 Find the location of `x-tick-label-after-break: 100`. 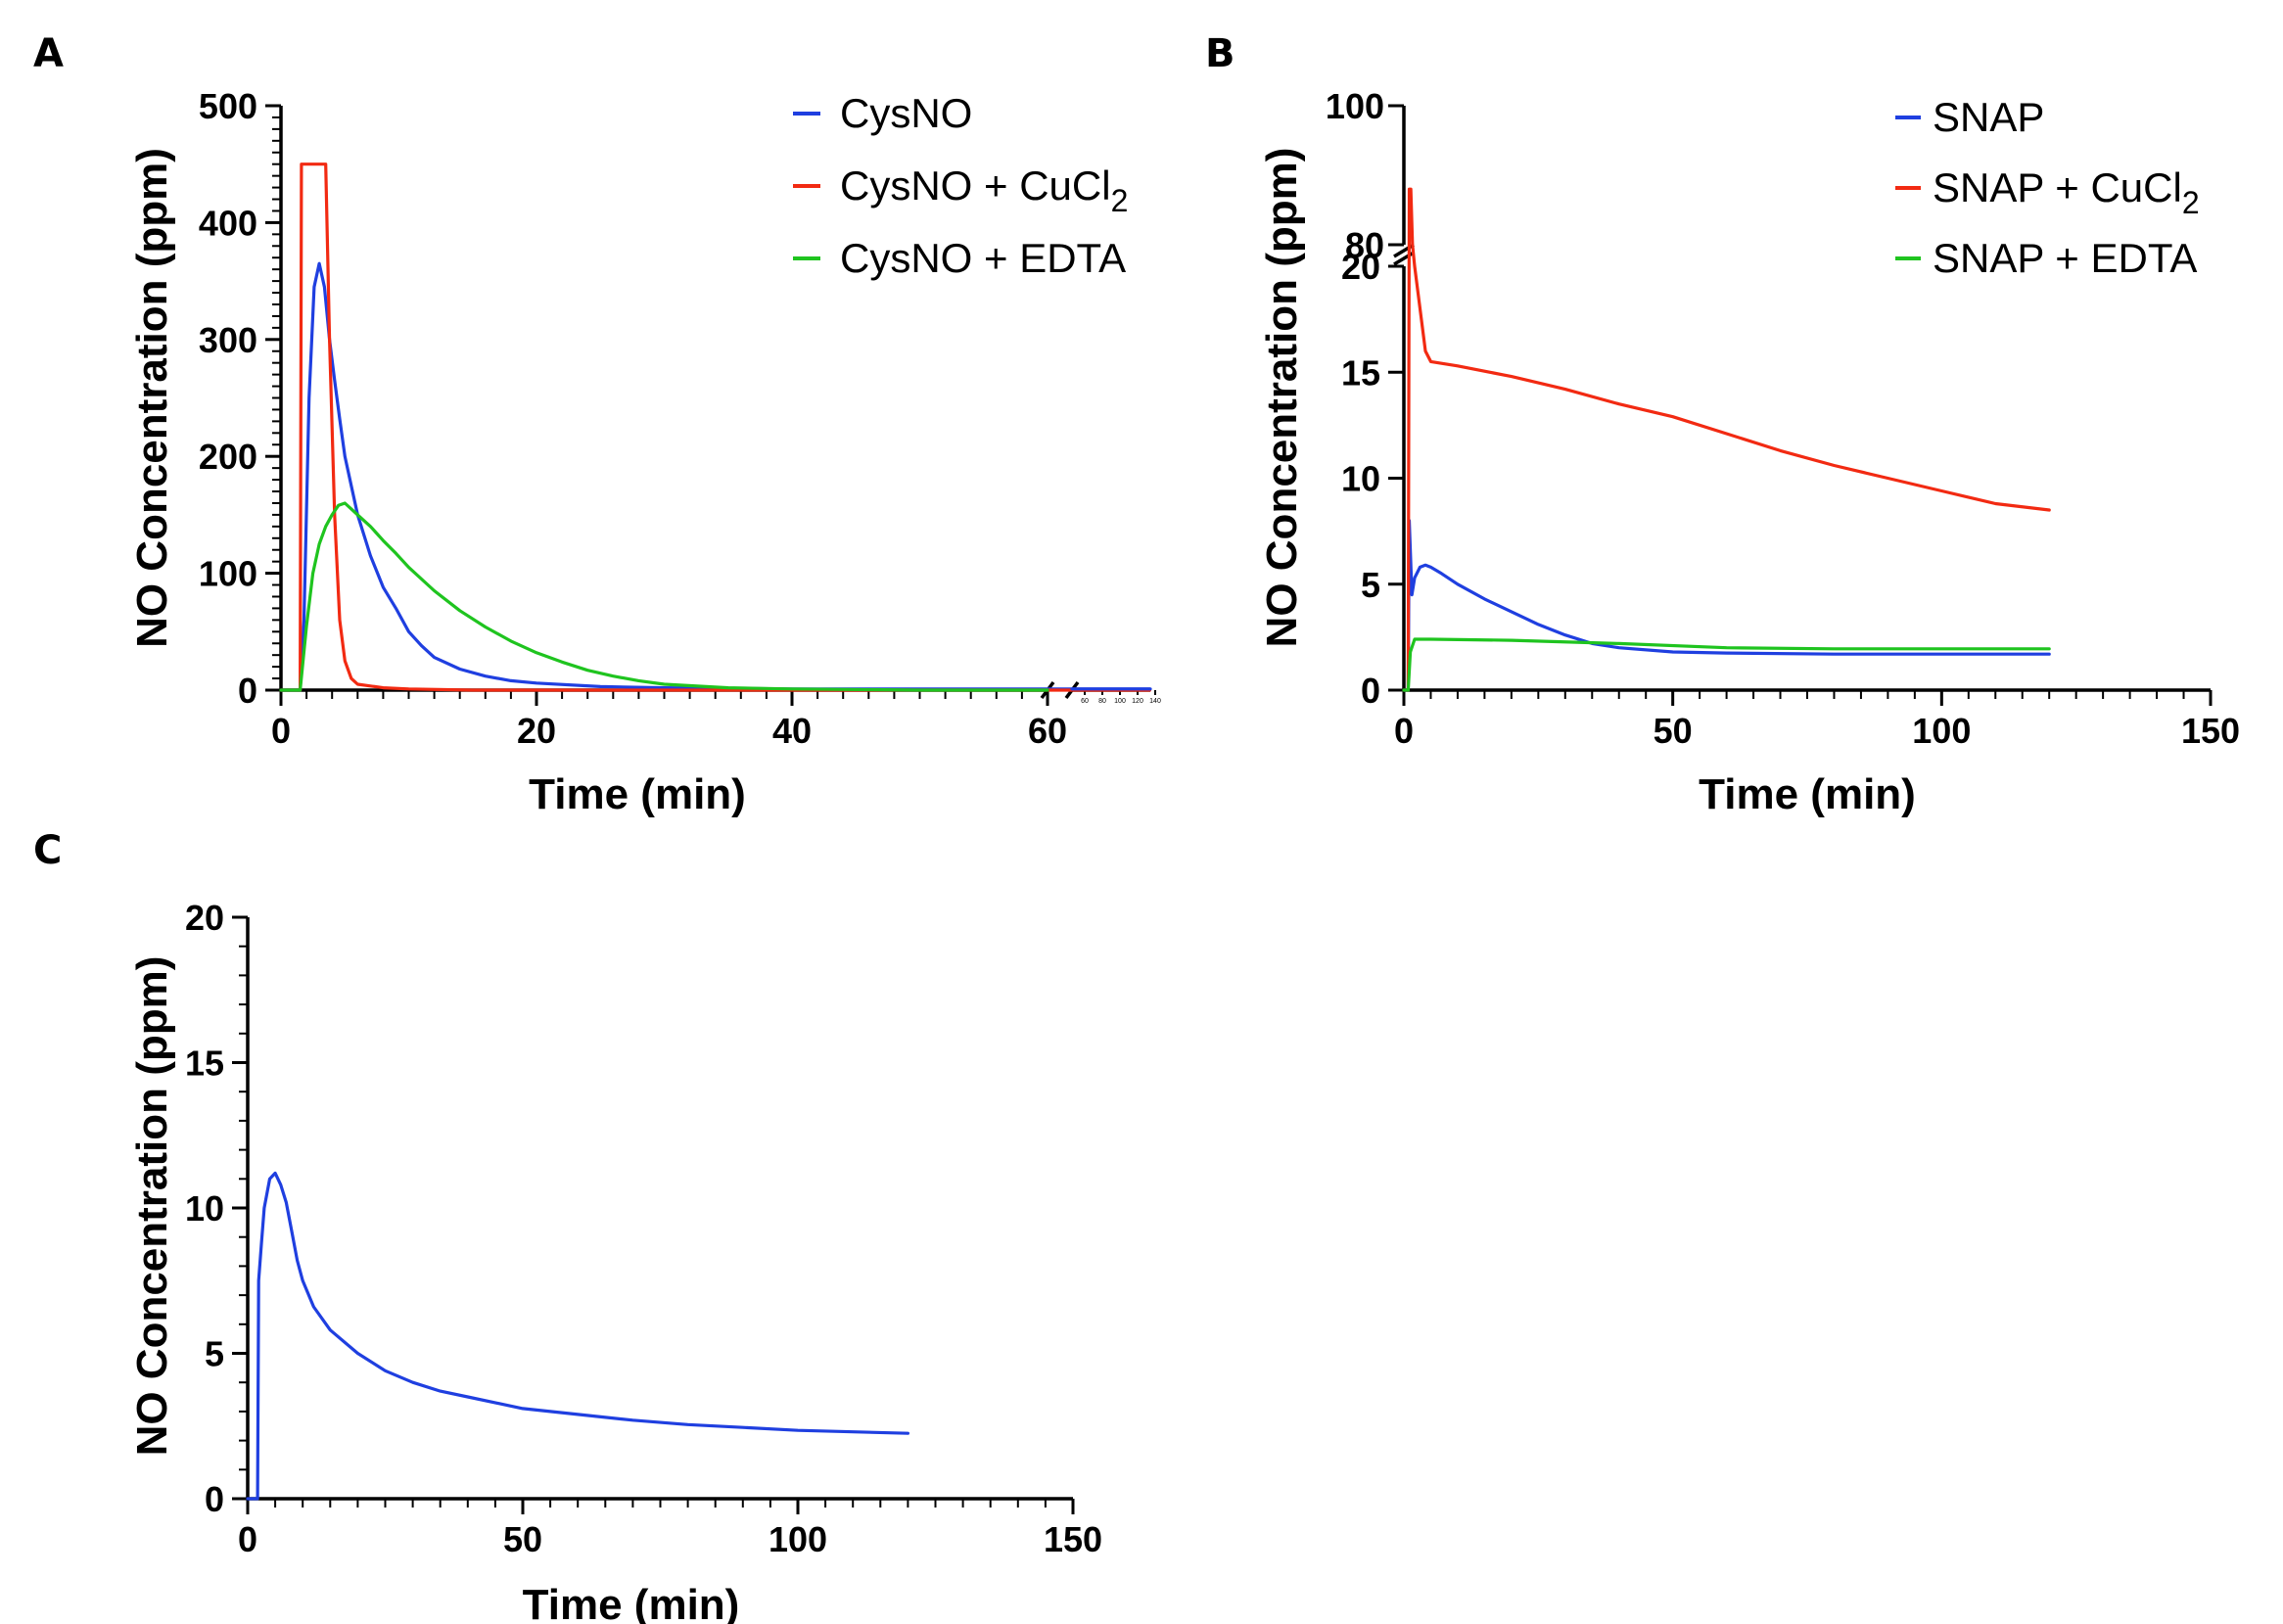

x-tick-label-after-break: 100 is located at coordinates (1120, 701).